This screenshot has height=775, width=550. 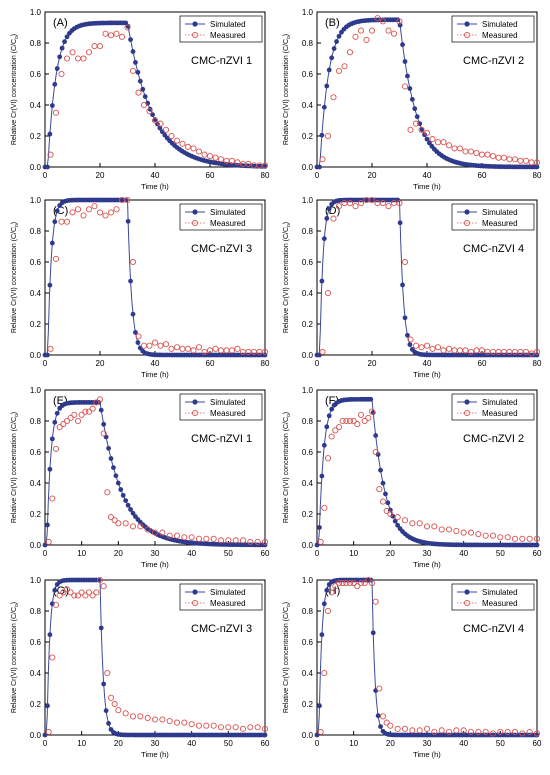 I want to click on legend-simulated-label: Simulated, so click(x=228, y=24).